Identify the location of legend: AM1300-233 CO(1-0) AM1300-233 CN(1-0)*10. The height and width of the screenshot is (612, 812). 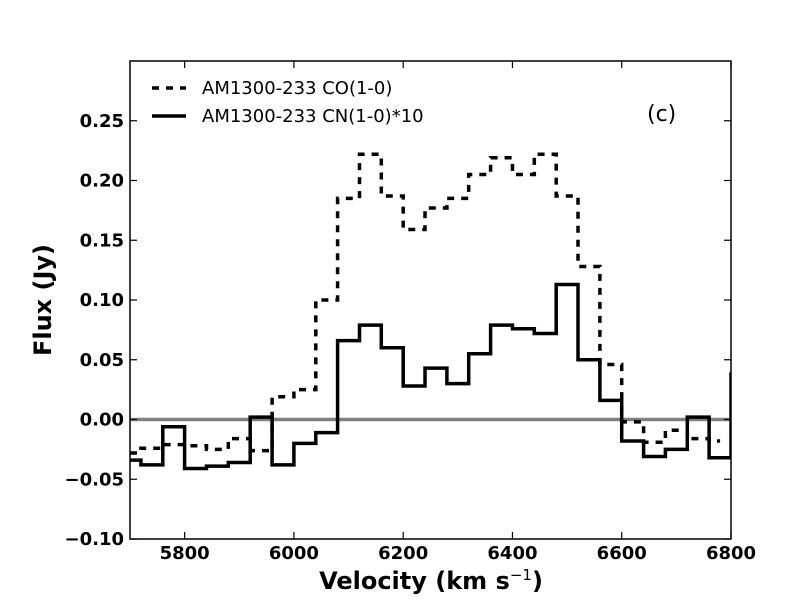
(288, 102).